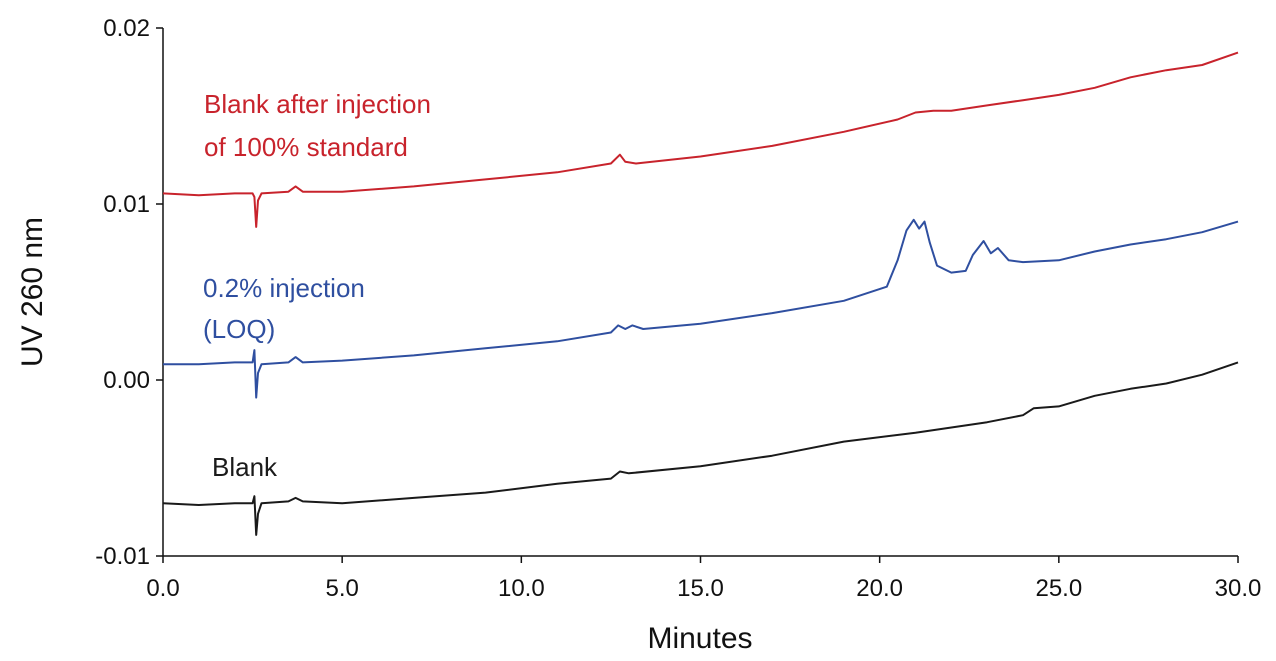 Image resolution: width=1276 pixels, height=661 pixels. I want to click on series-label-blank-after-100-standard: Blank after injection of 100% standard, so click(321, 125).